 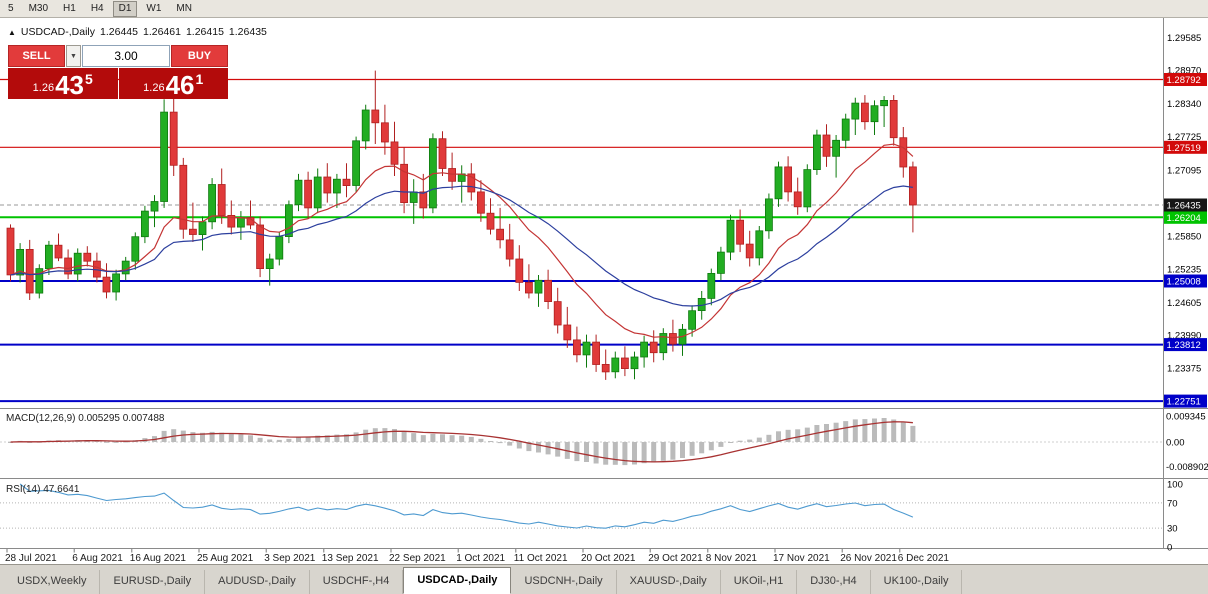 I want to click on sell-button: SELL, so click(x=36, y=56).